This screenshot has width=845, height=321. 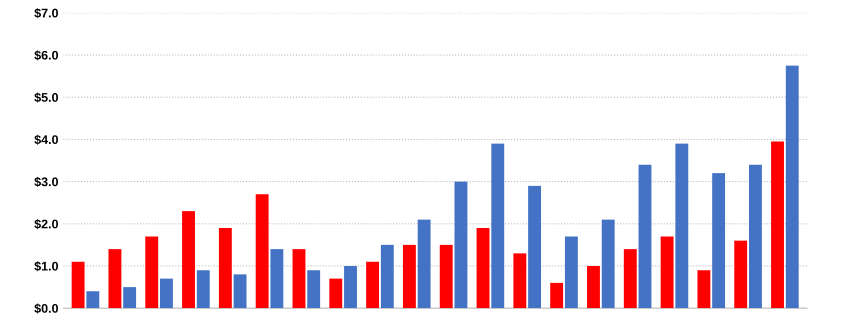 What do you see at coordinates (46, 13) in the screenshot?
I see `y-tick-label: $7.0` at bounding box center [46, 13].